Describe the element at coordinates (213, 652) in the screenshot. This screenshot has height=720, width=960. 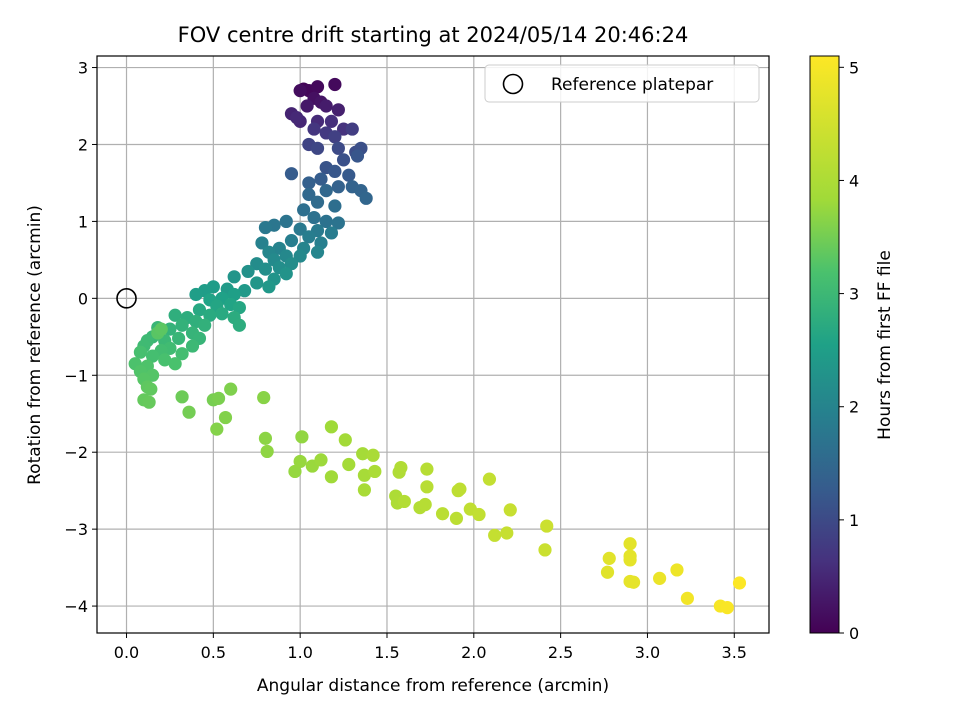
I see `x-tick-label: 0.5` at that location.